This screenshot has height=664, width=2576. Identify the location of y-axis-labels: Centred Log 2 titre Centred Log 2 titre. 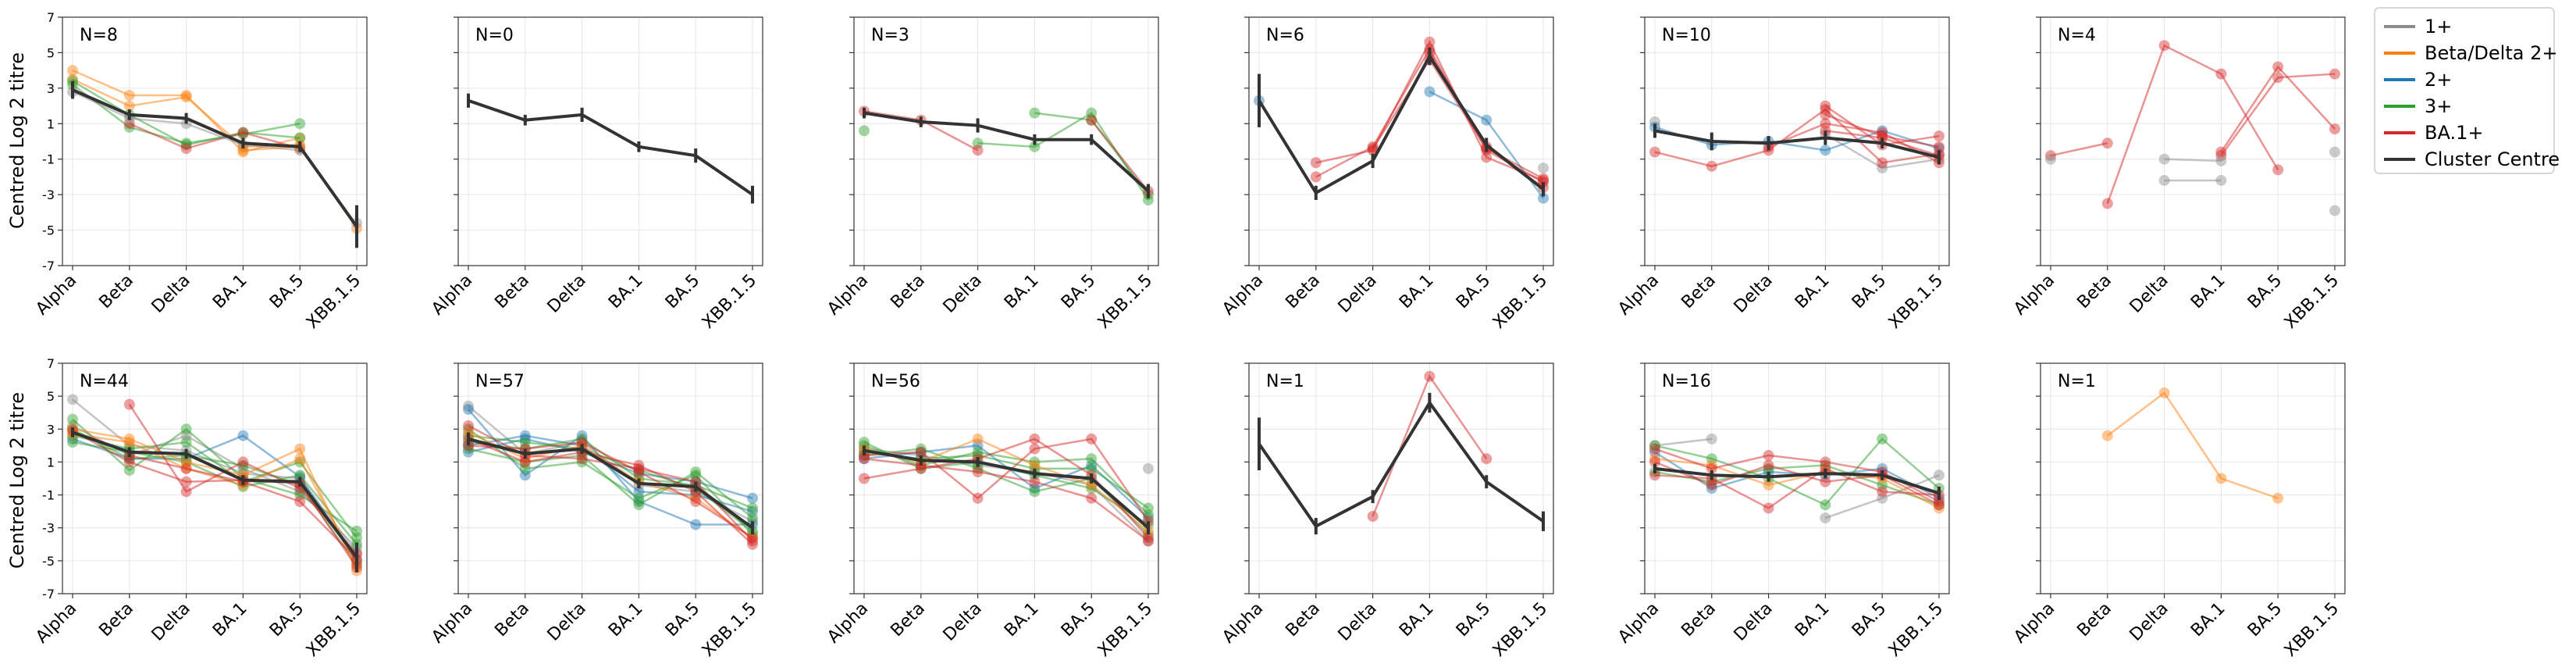
(17, 310).